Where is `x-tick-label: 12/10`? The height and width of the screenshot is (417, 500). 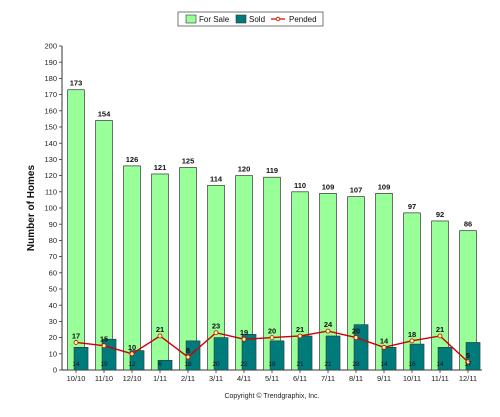
x-tick-label: 12/10 is located at coordinates (132, 378).